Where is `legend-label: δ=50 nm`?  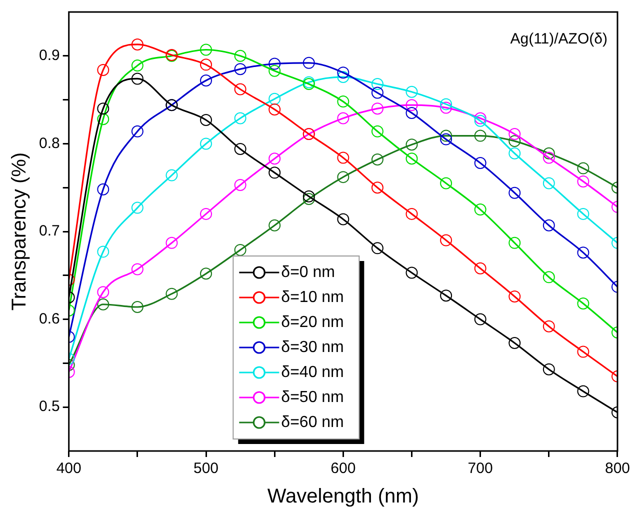 legend-label: δ=50 nm is located at coordinates (312, 397).